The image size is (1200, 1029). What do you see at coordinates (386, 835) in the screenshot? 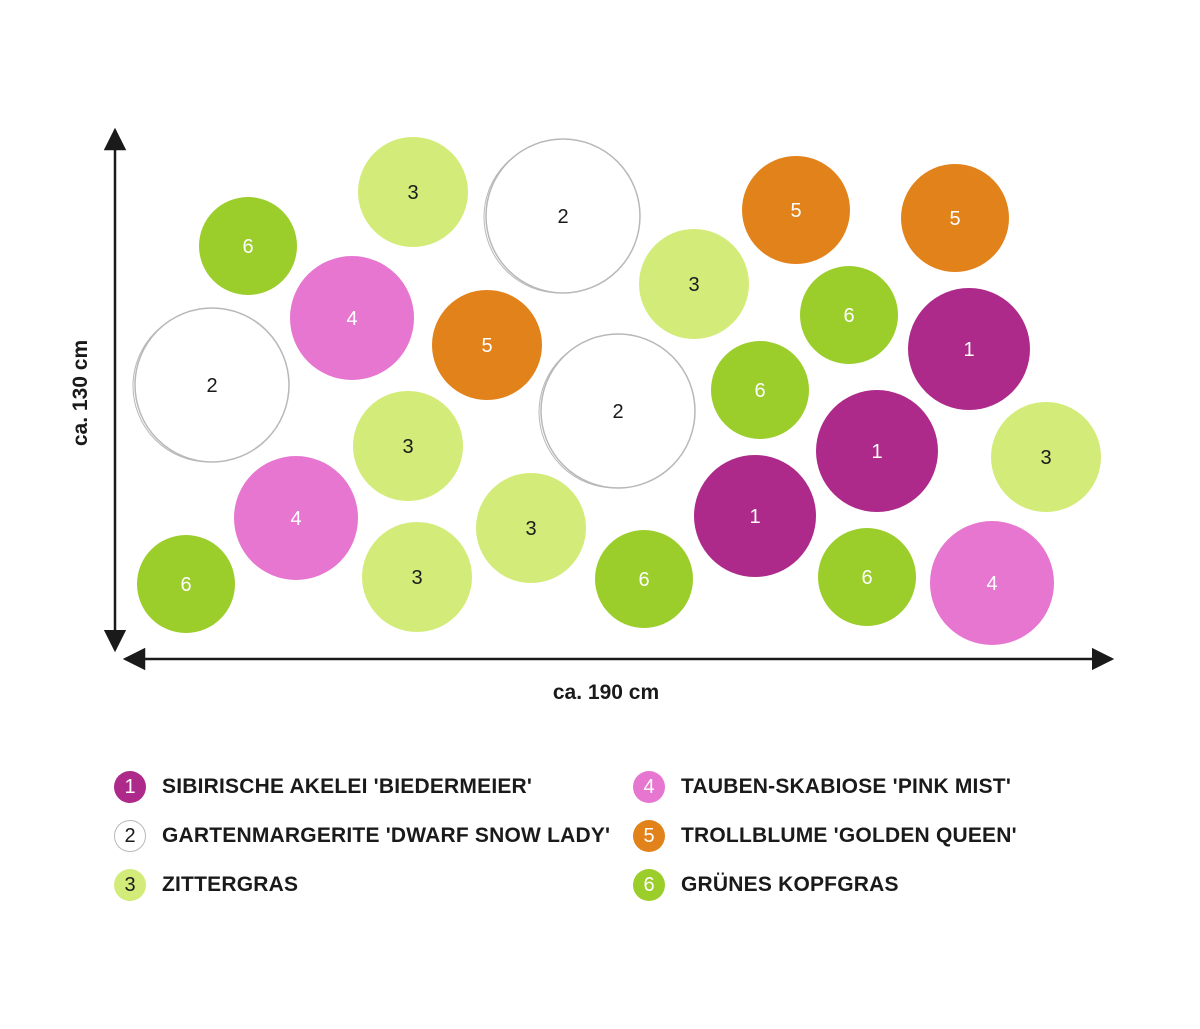
I see `legend-label-2: GARTENMARGERITE 'DWARF SNOW LADY'` at bounding box center [386, 835].